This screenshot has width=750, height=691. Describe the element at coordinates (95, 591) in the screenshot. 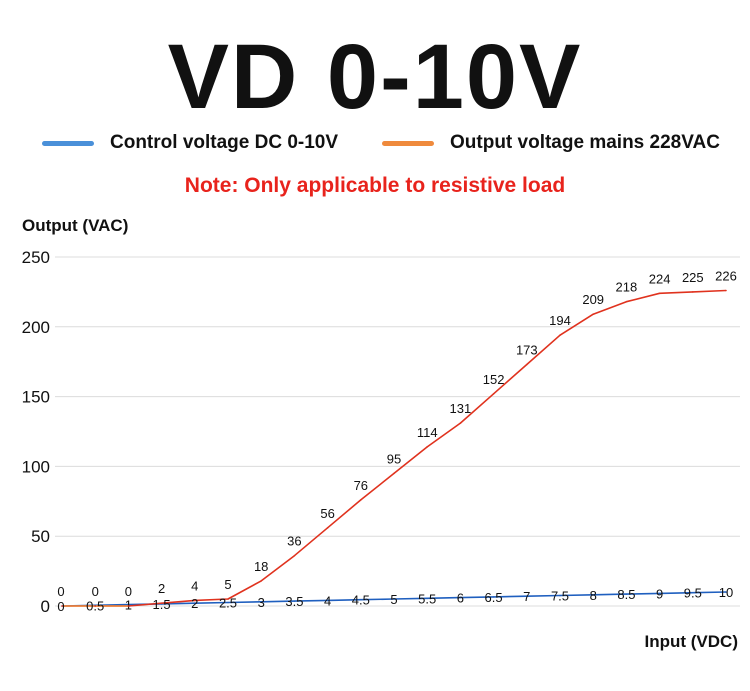

I see `data-label-s1-1: 0` at that location.